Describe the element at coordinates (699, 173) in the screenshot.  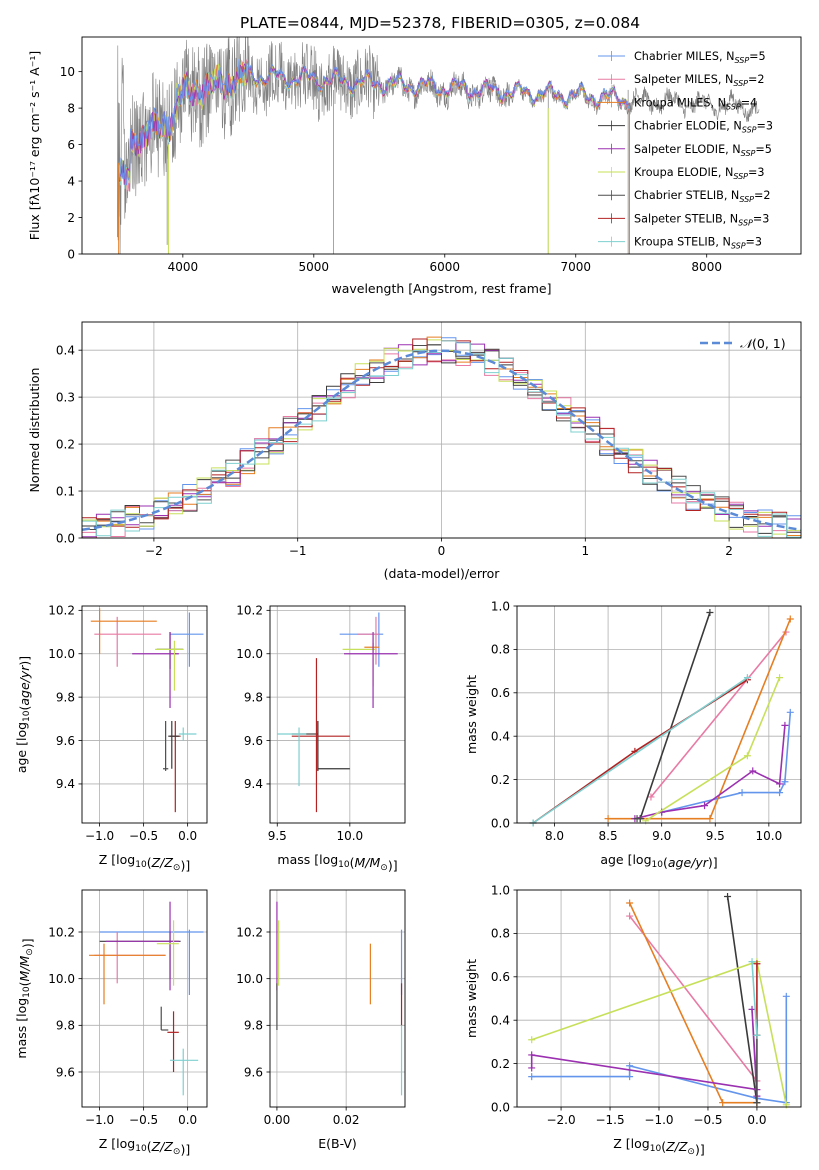
I see `legend-label: Kroupa ELODIE, NSSP=3` at that location.